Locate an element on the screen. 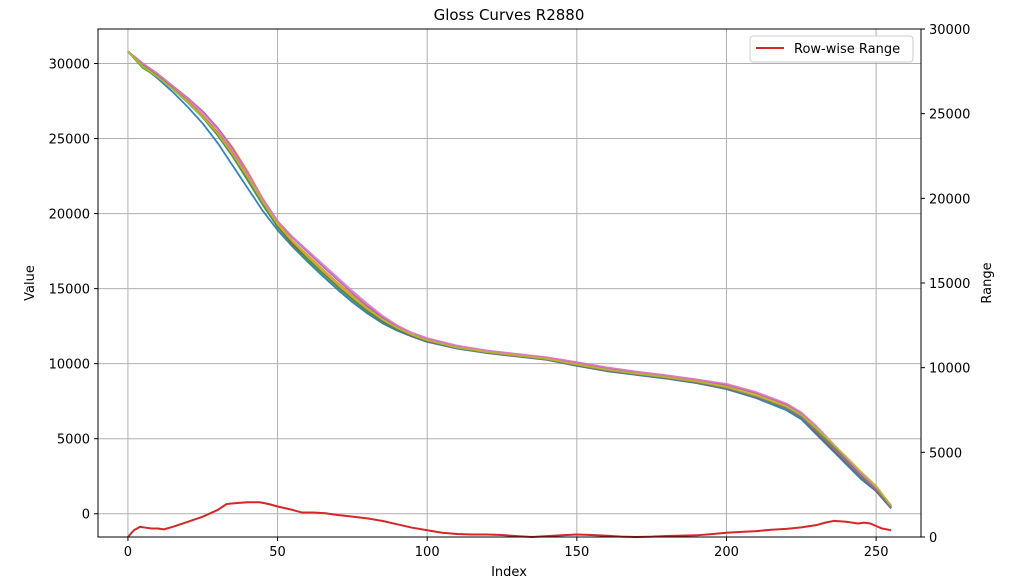  y2-tick-label: 25000 is located at coordinates (949, 115).